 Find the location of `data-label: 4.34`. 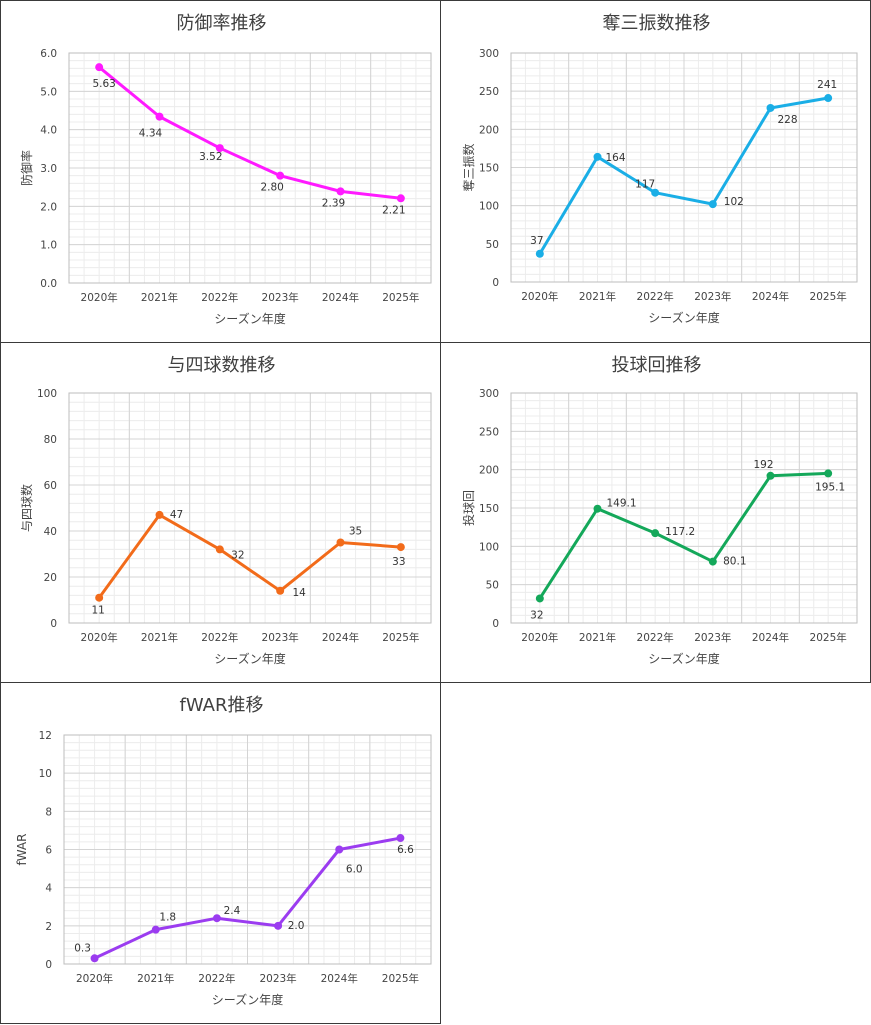

data-label: 4.34 is located at coordinates (151, 134).